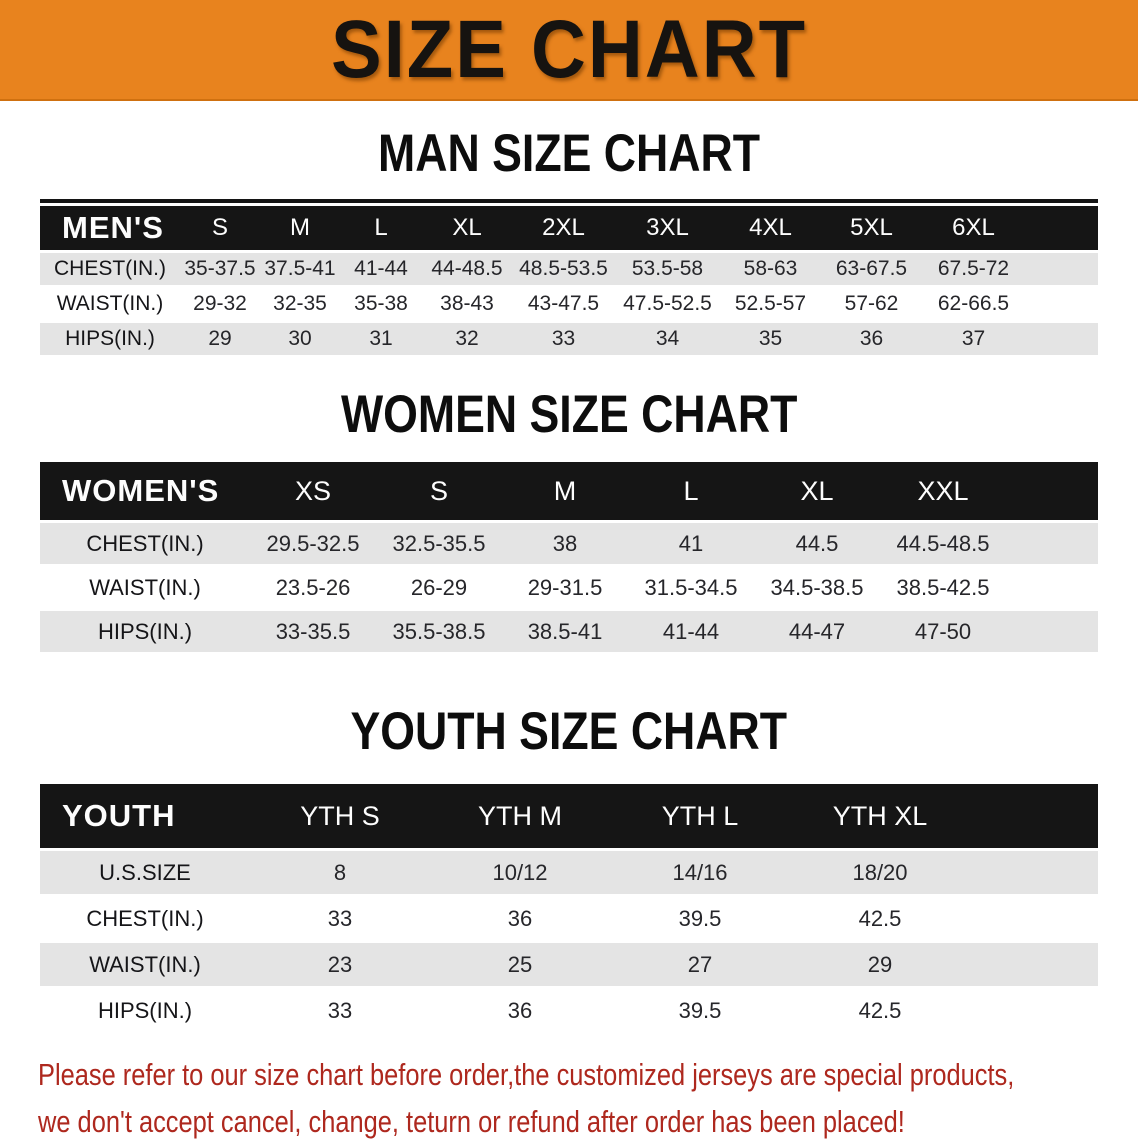 This screenshot has height=1145, width=1138. What do you see at coordinates (871, 268) in the screenshot?
I see `size-value-cell: 63-67.5` at bounding box center [871, 268].